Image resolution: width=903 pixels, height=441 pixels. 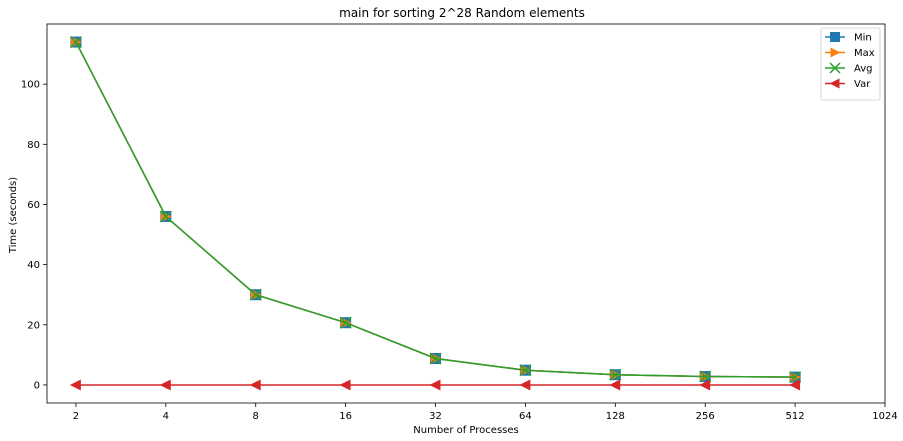 I want to click on y-tick-label: 20, so click(x=33, y=325).